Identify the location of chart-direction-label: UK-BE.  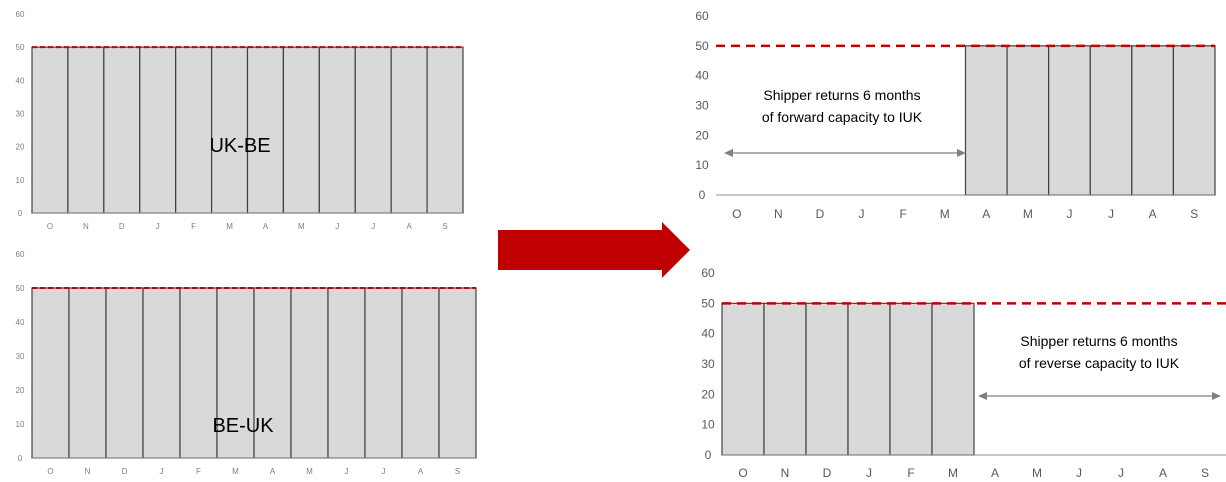
(239, 146).